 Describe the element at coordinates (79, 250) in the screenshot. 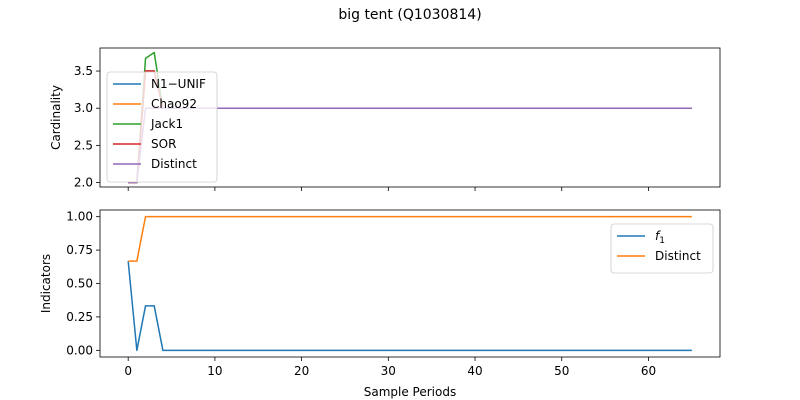

I see `y-tick-label-1-3: 0.75` at that location.